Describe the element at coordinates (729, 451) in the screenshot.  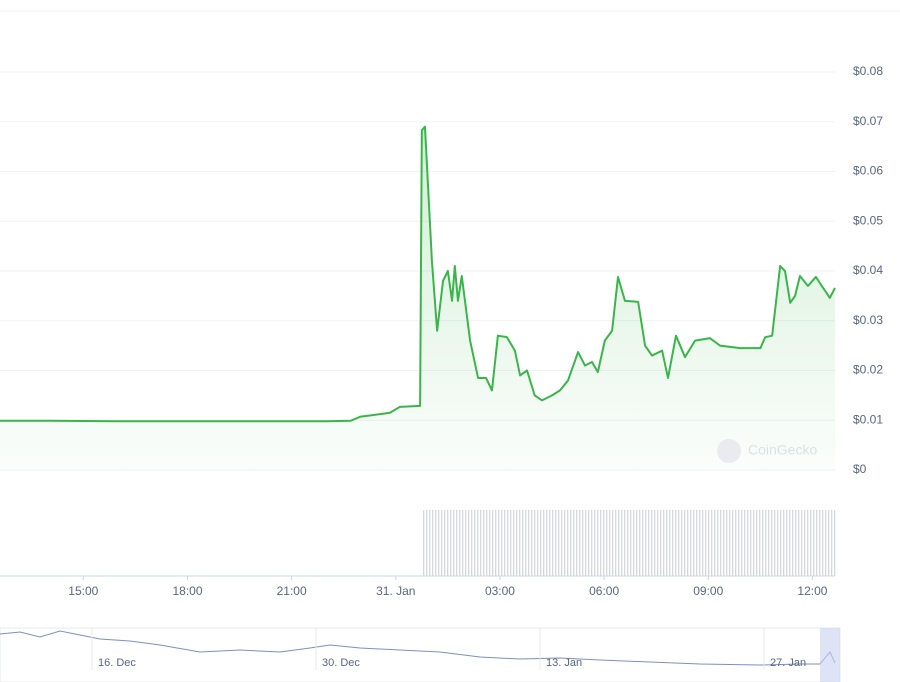
I see `watermark-logo` at that location.